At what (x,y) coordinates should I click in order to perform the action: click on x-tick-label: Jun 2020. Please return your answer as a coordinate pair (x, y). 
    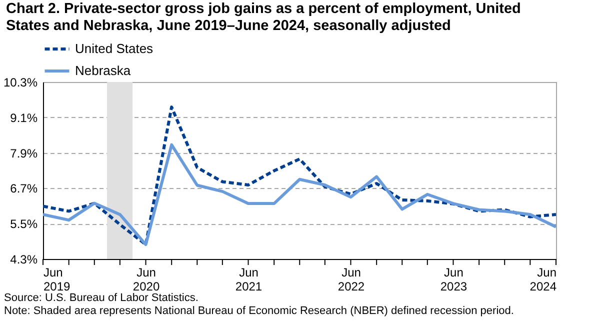
    Looking at the image, I should click on (146, 280).